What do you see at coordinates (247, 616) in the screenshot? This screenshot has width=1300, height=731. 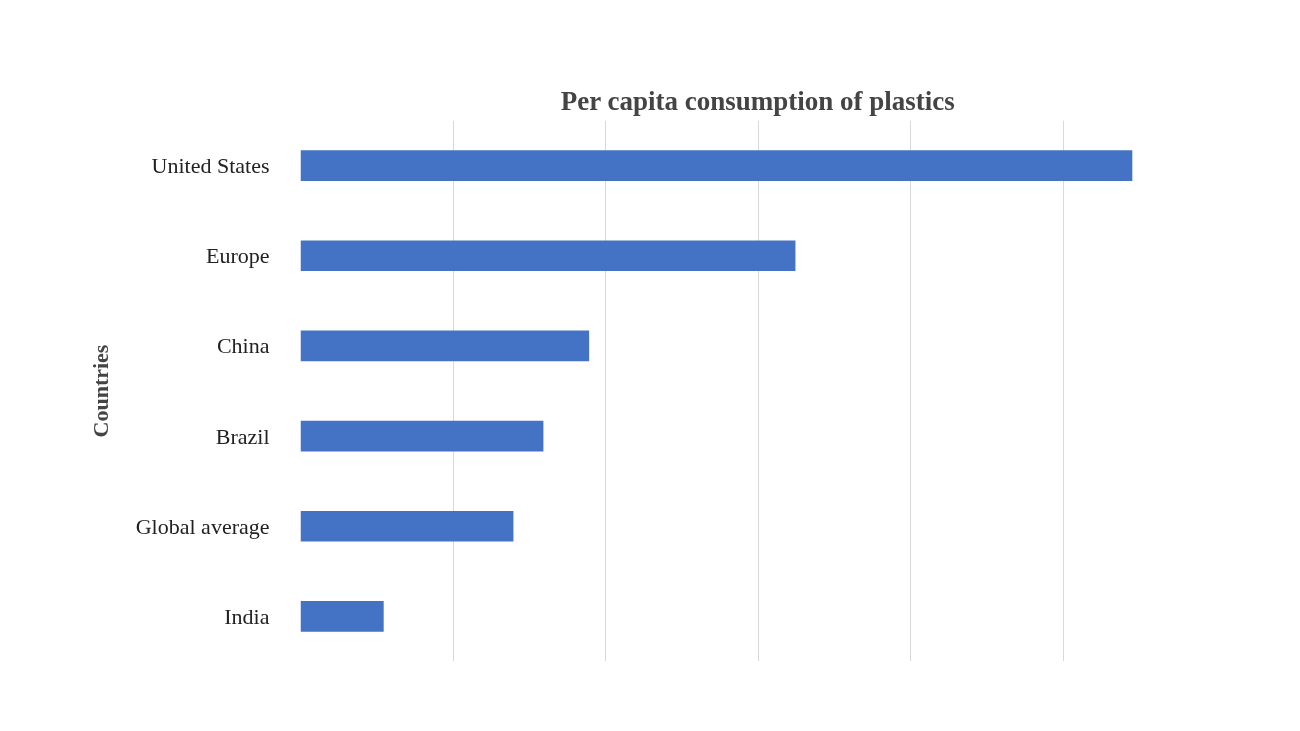 I see `y-tick-label: India` at bounding box center [247, 616].